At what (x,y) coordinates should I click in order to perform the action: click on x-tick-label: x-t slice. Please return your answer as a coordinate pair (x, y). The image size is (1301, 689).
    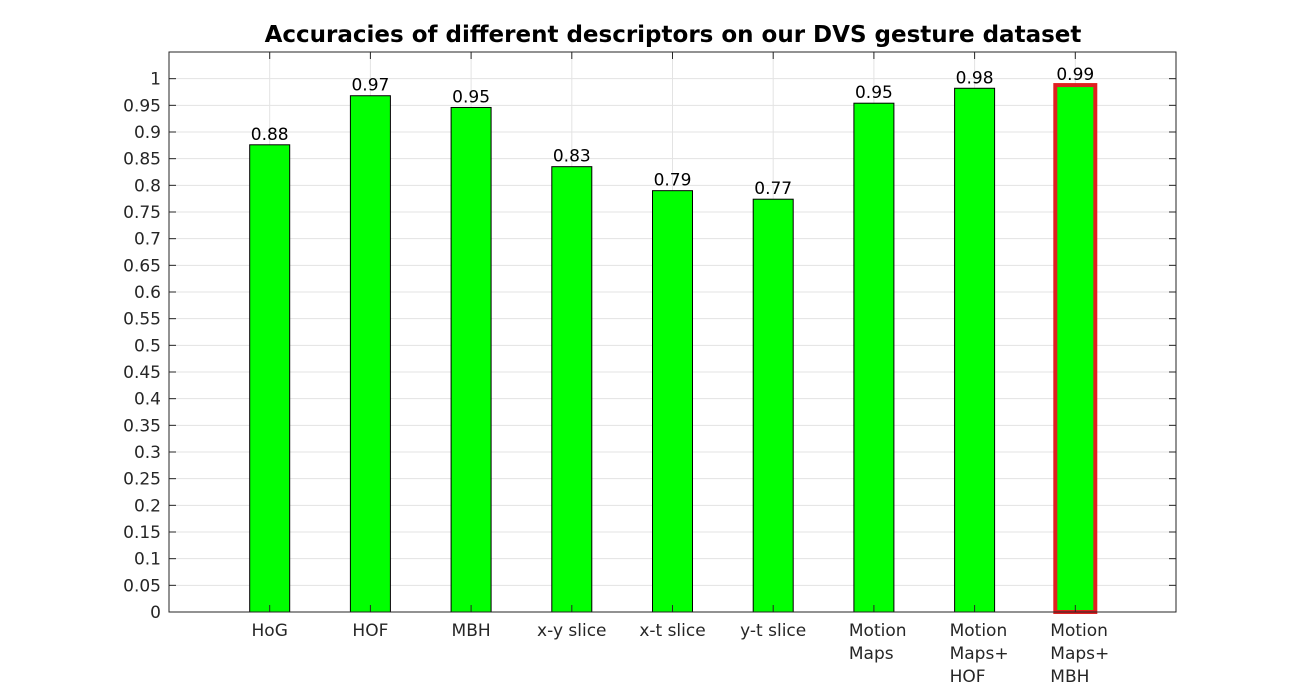
    Looking at the image, I should click on (672, 631).